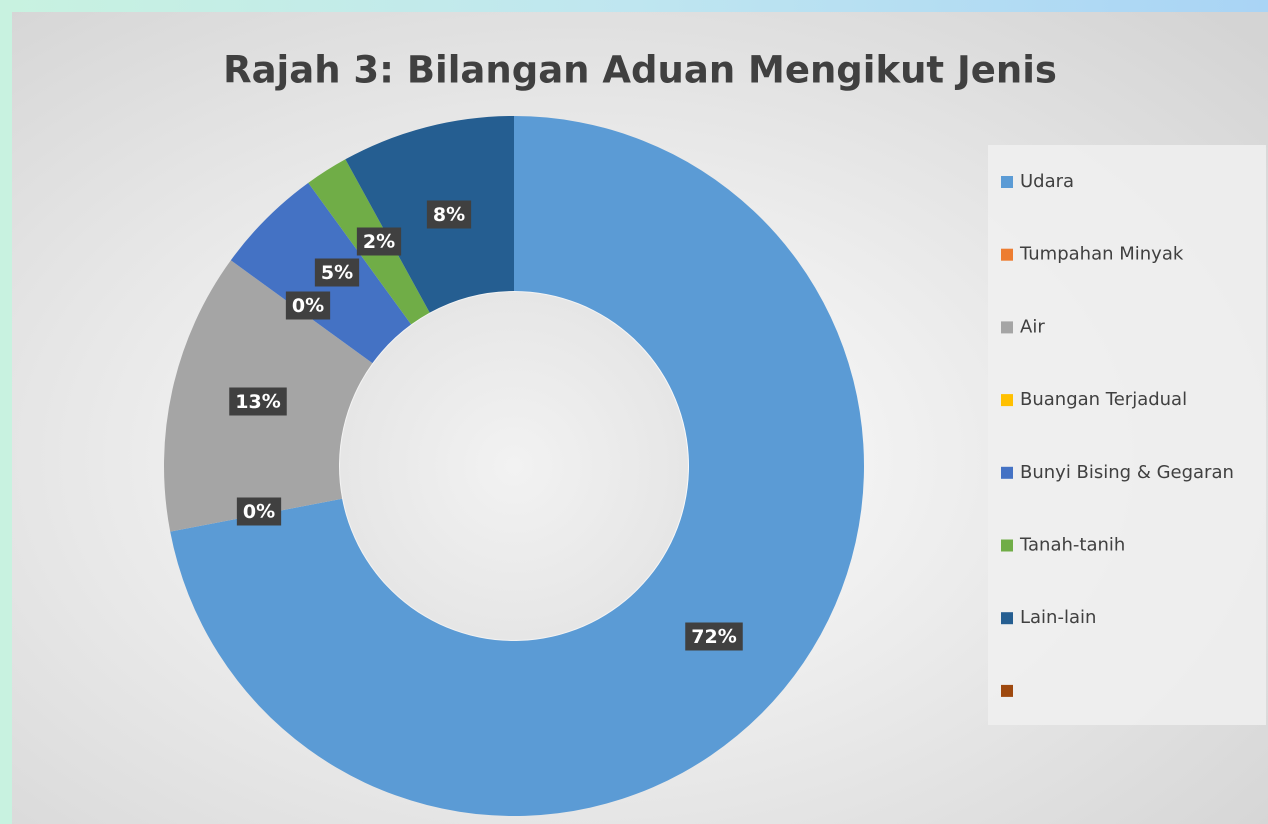 This screenshot has width=1268, height=824. I want to click on chart-title: Rajah 3: Bilangan Aduan Mengikut Jenis, so click(640, 70).